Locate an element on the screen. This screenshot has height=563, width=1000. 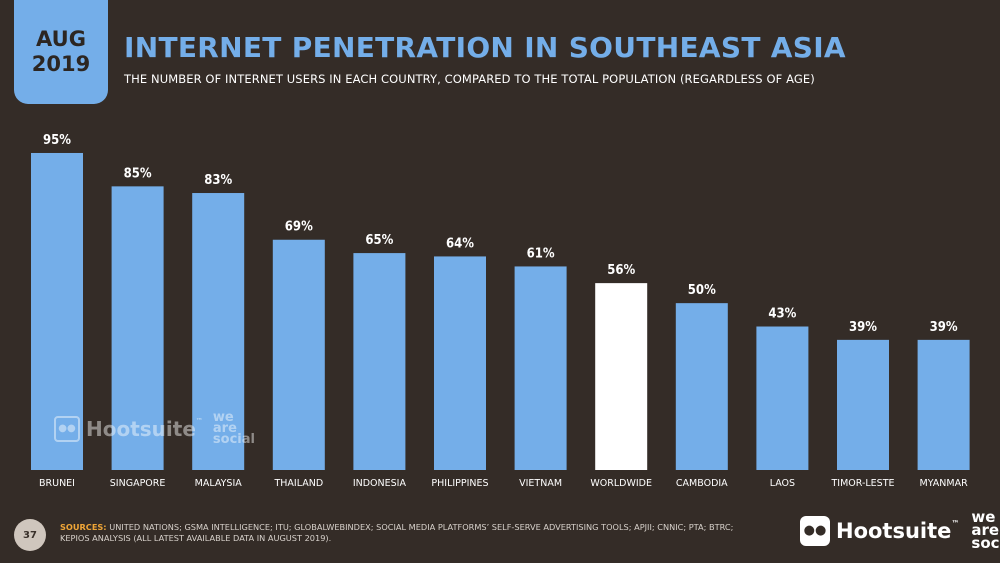
bar-laos is located at coordinates (782, 398).